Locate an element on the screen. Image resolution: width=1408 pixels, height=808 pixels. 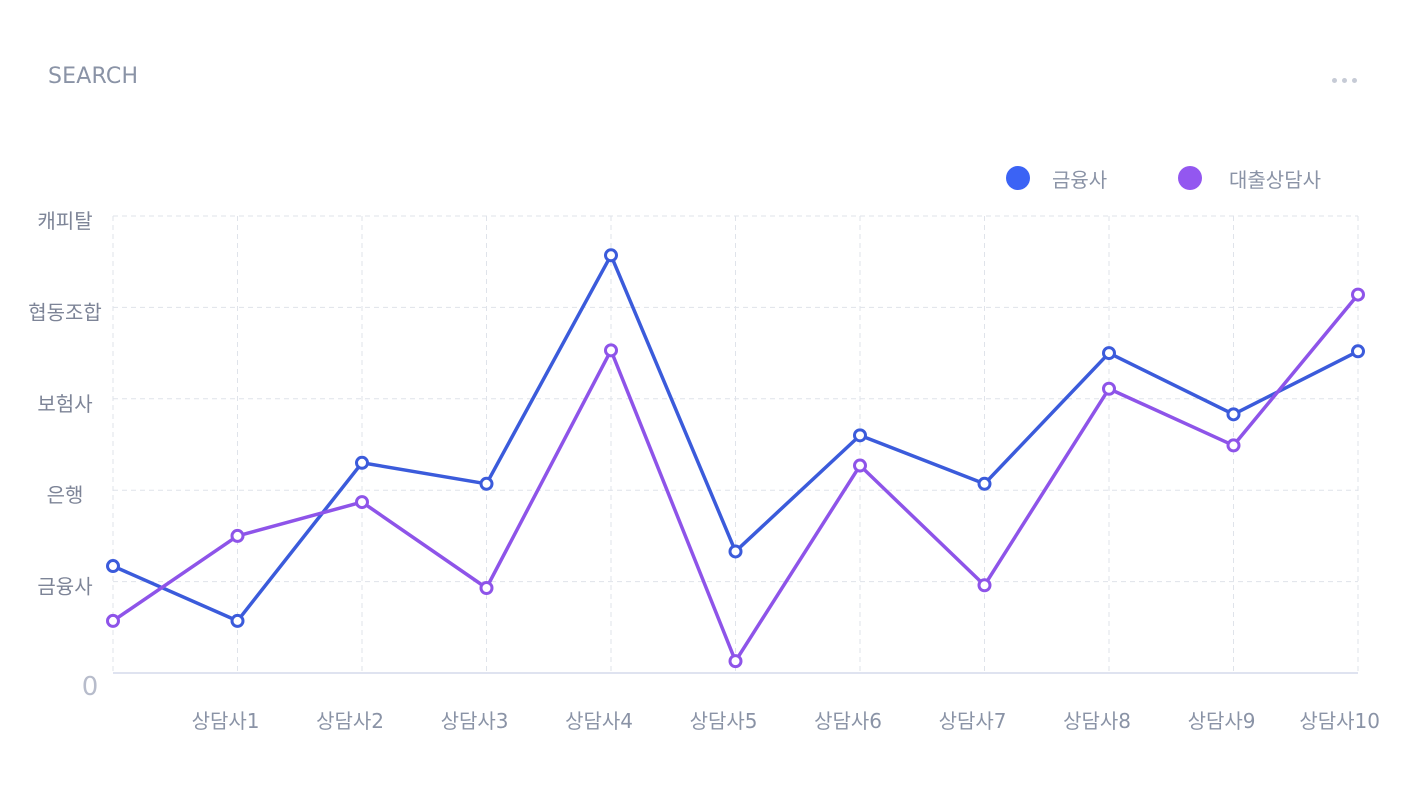
legend-label: 대출상담사 is located at coordinates (1275, 180).